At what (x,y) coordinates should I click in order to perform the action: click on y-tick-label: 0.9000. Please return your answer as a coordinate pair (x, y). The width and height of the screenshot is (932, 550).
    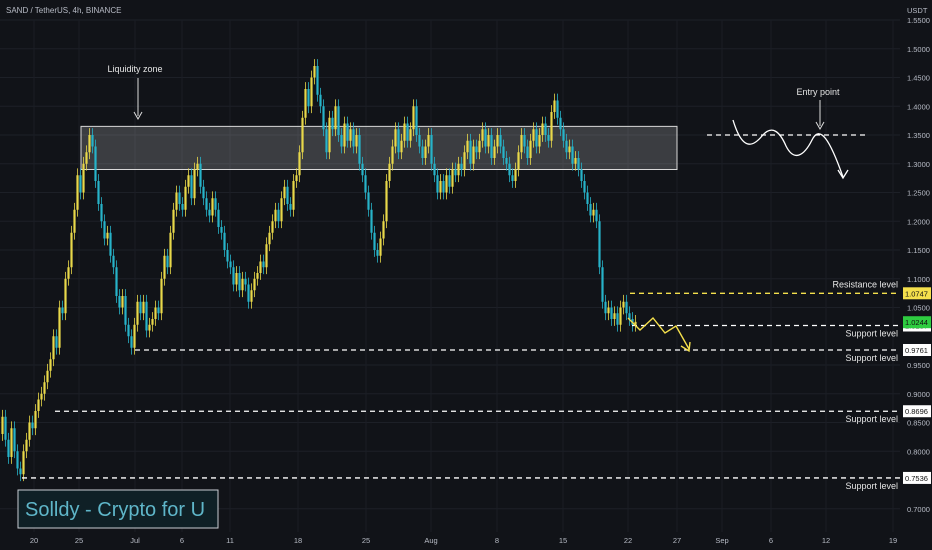
    Looking at the image, I should click on (918, 394).